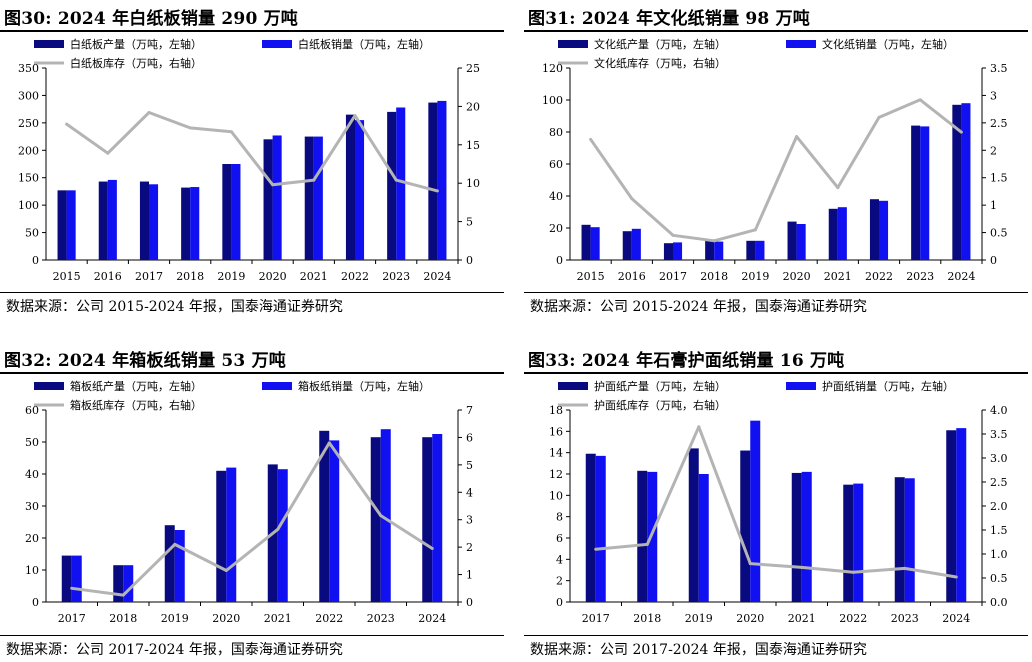 Image resolution: width=1032 pixels, height=662 pixels. What do you see at coordinates (473, 183) in the screenshot?
I see `right-tick-label: 10` at bounding box center [473, 183].